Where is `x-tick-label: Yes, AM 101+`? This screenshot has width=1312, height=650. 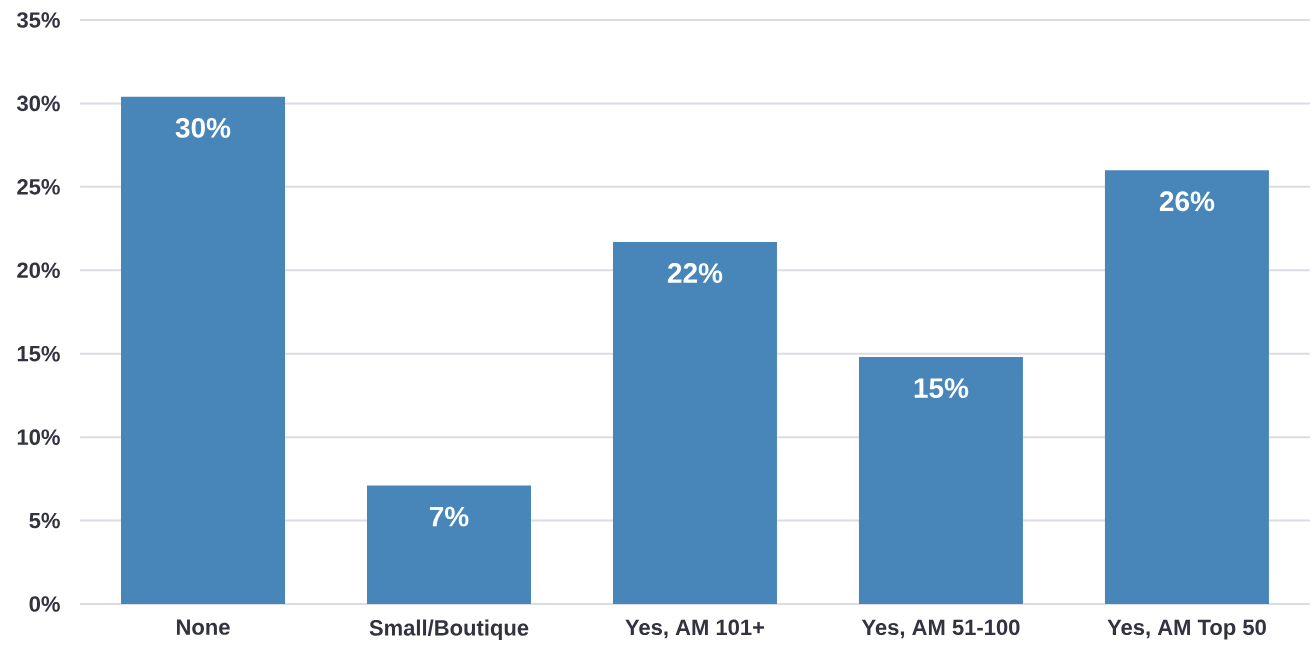 x-tick-label: Yes, AM 101+ is located at coordinates (695, 629).